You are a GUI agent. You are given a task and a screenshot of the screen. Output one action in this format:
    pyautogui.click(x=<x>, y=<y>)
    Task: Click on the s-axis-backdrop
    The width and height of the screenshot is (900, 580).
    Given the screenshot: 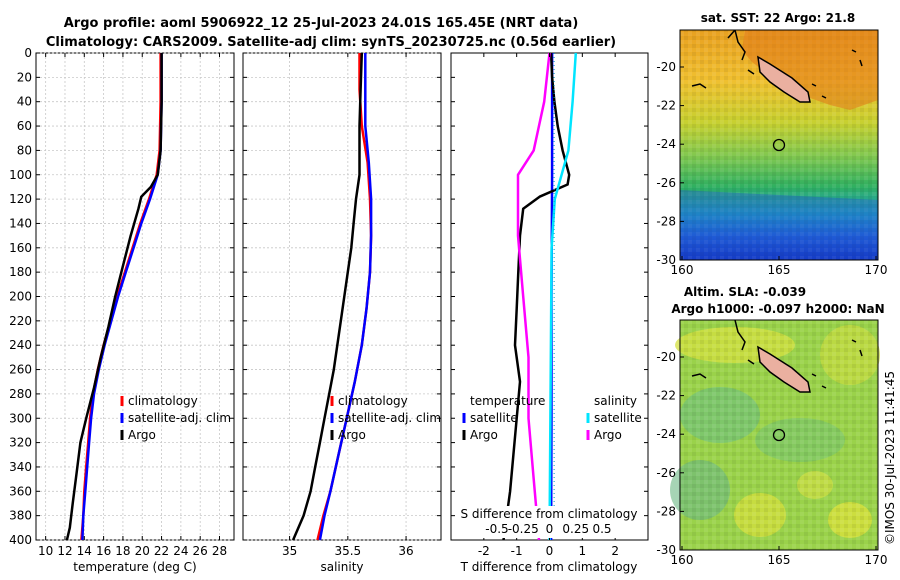 What is the action you would take?
    pyautogui.click(x=549, y=522)
    